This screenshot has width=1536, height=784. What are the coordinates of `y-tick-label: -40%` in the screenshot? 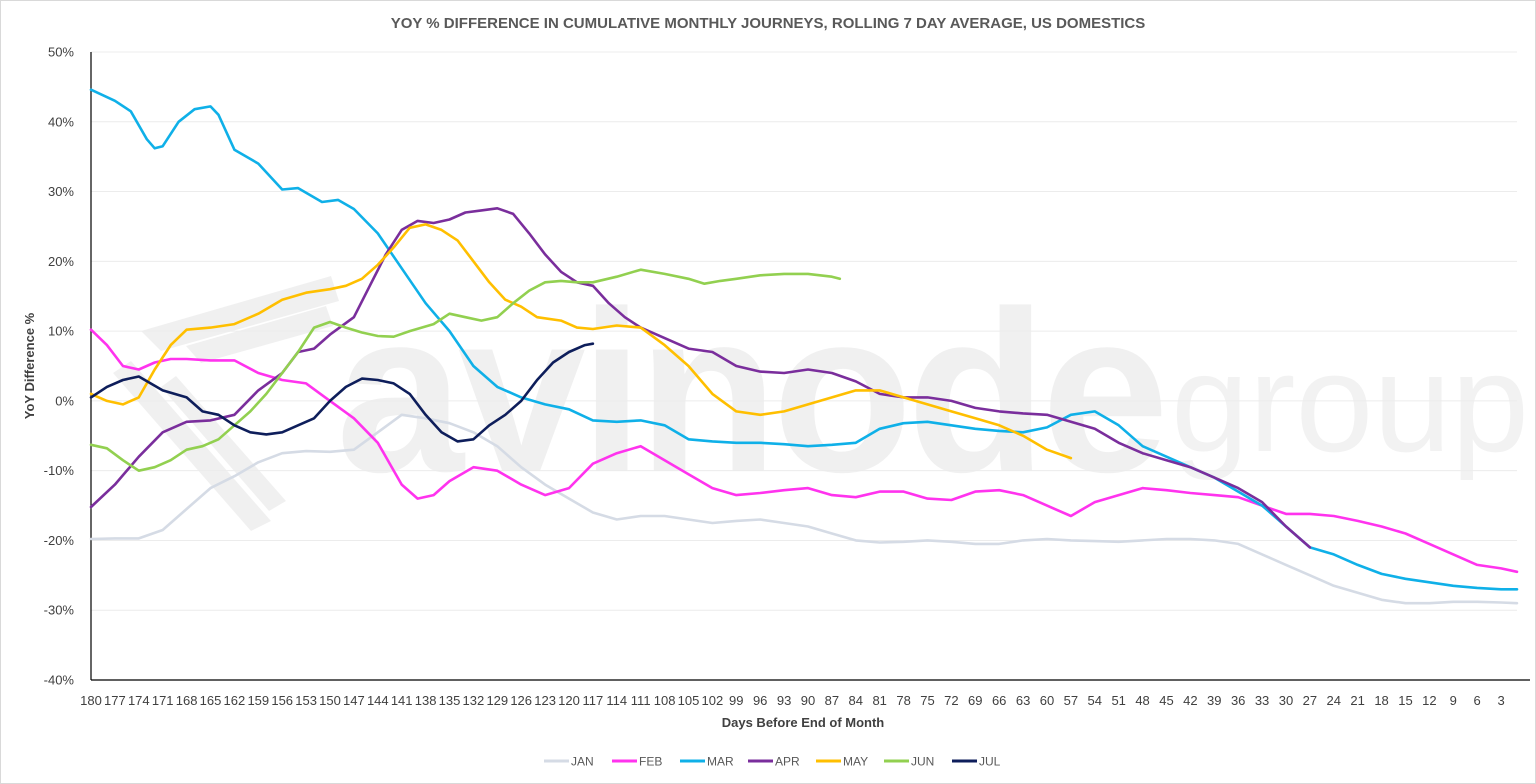 It's located at (59, 680).